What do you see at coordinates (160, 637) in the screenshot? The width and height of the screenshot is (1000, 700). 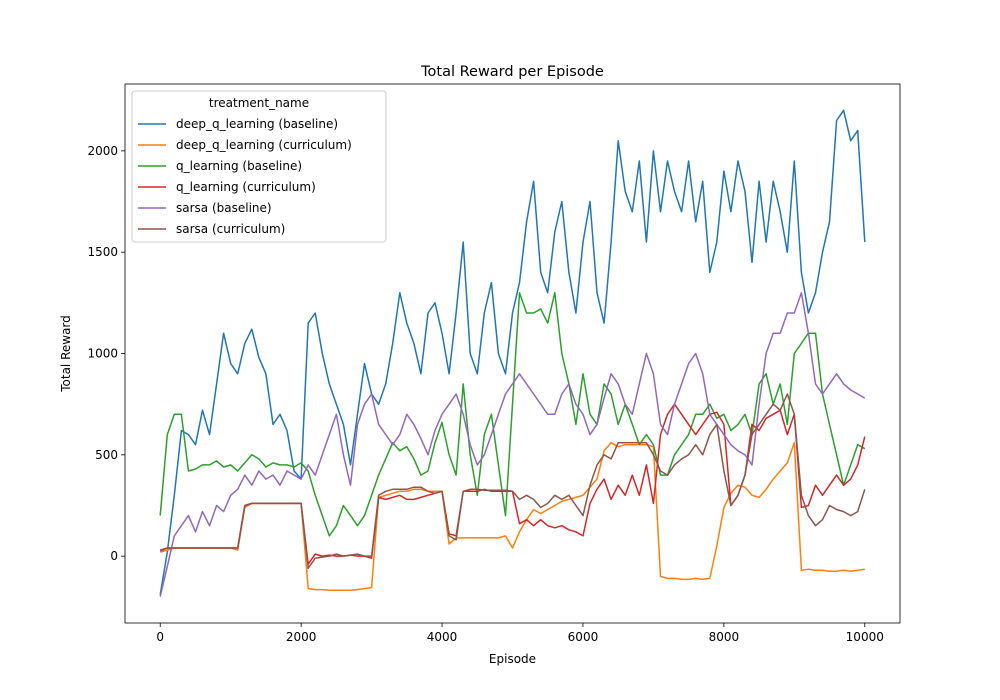 I see `x-tick-label: 0` at bounding box center [160, 637].